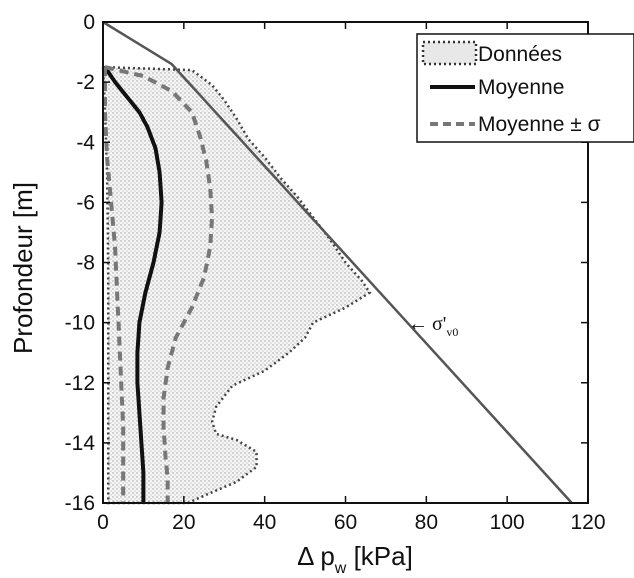 This screenshot has height=578, width=634. What do you see at coordinates (85, 263) in the screenshot?
I see `y-tick-label: -8` at bounding box center [85, 263].